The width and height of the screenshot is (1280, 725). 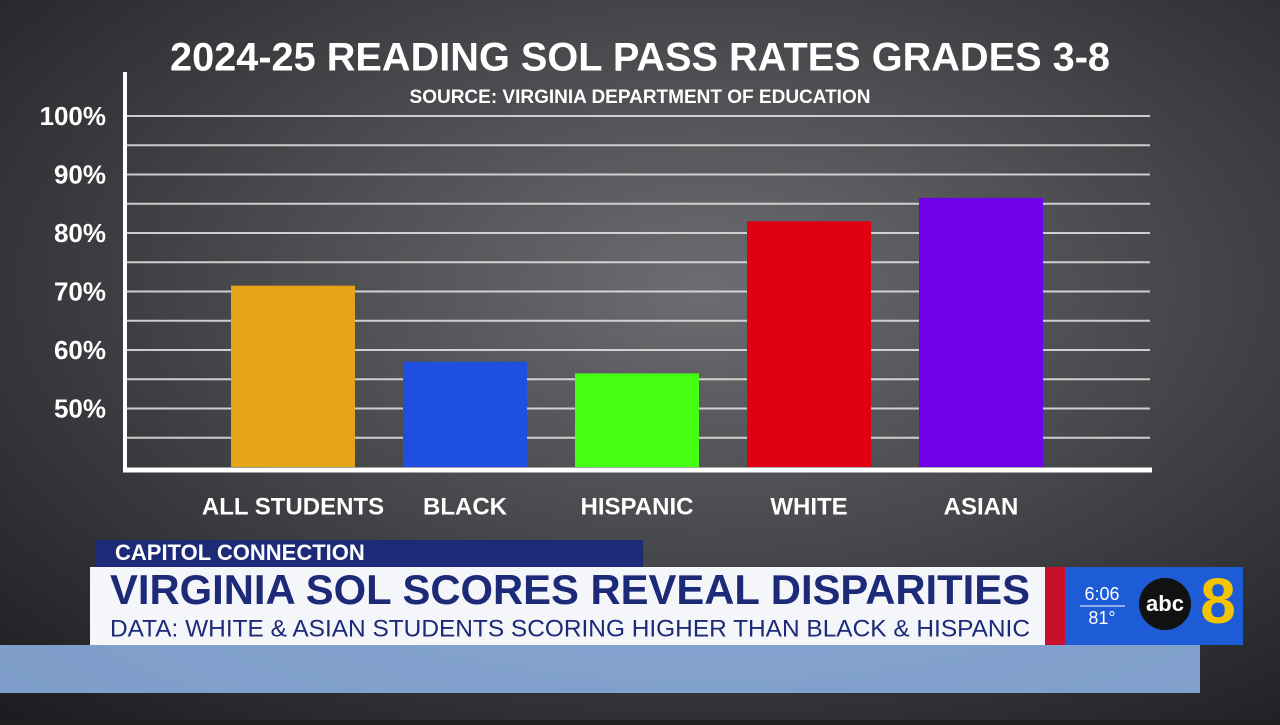 I want to click on logo-circle, so click(x=1165, y=604).